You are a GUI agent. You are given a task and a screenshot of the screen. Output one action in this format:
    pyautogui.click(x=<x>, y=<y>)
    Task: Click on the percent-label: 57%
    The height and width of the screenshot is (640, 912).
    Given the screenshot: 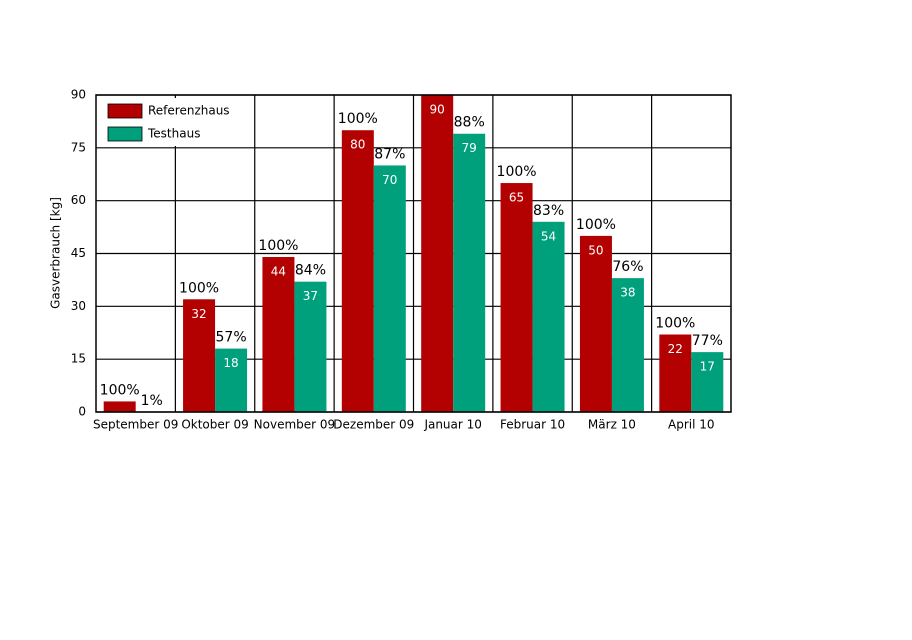 What is the action you would take?
    pyautogui.click(x=231, y=338)
    